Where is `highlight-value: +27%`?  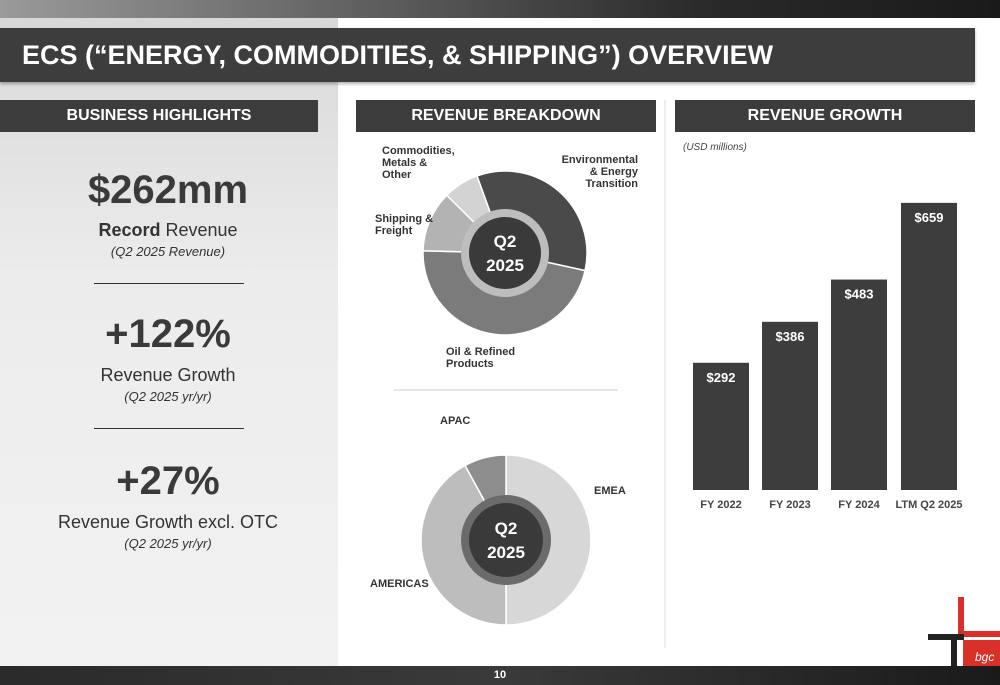 highlight-value: +27% is located at coordinates (168, 481).